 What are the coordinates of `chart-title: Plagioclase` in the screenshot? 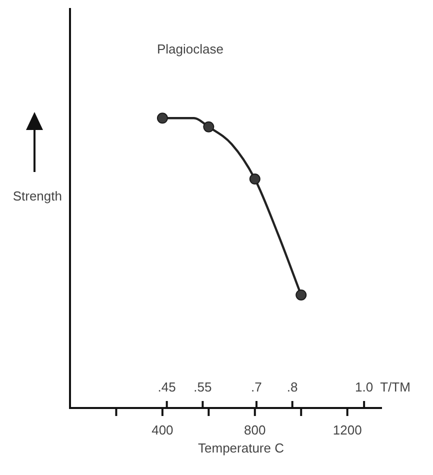 It's located at (190, 49).